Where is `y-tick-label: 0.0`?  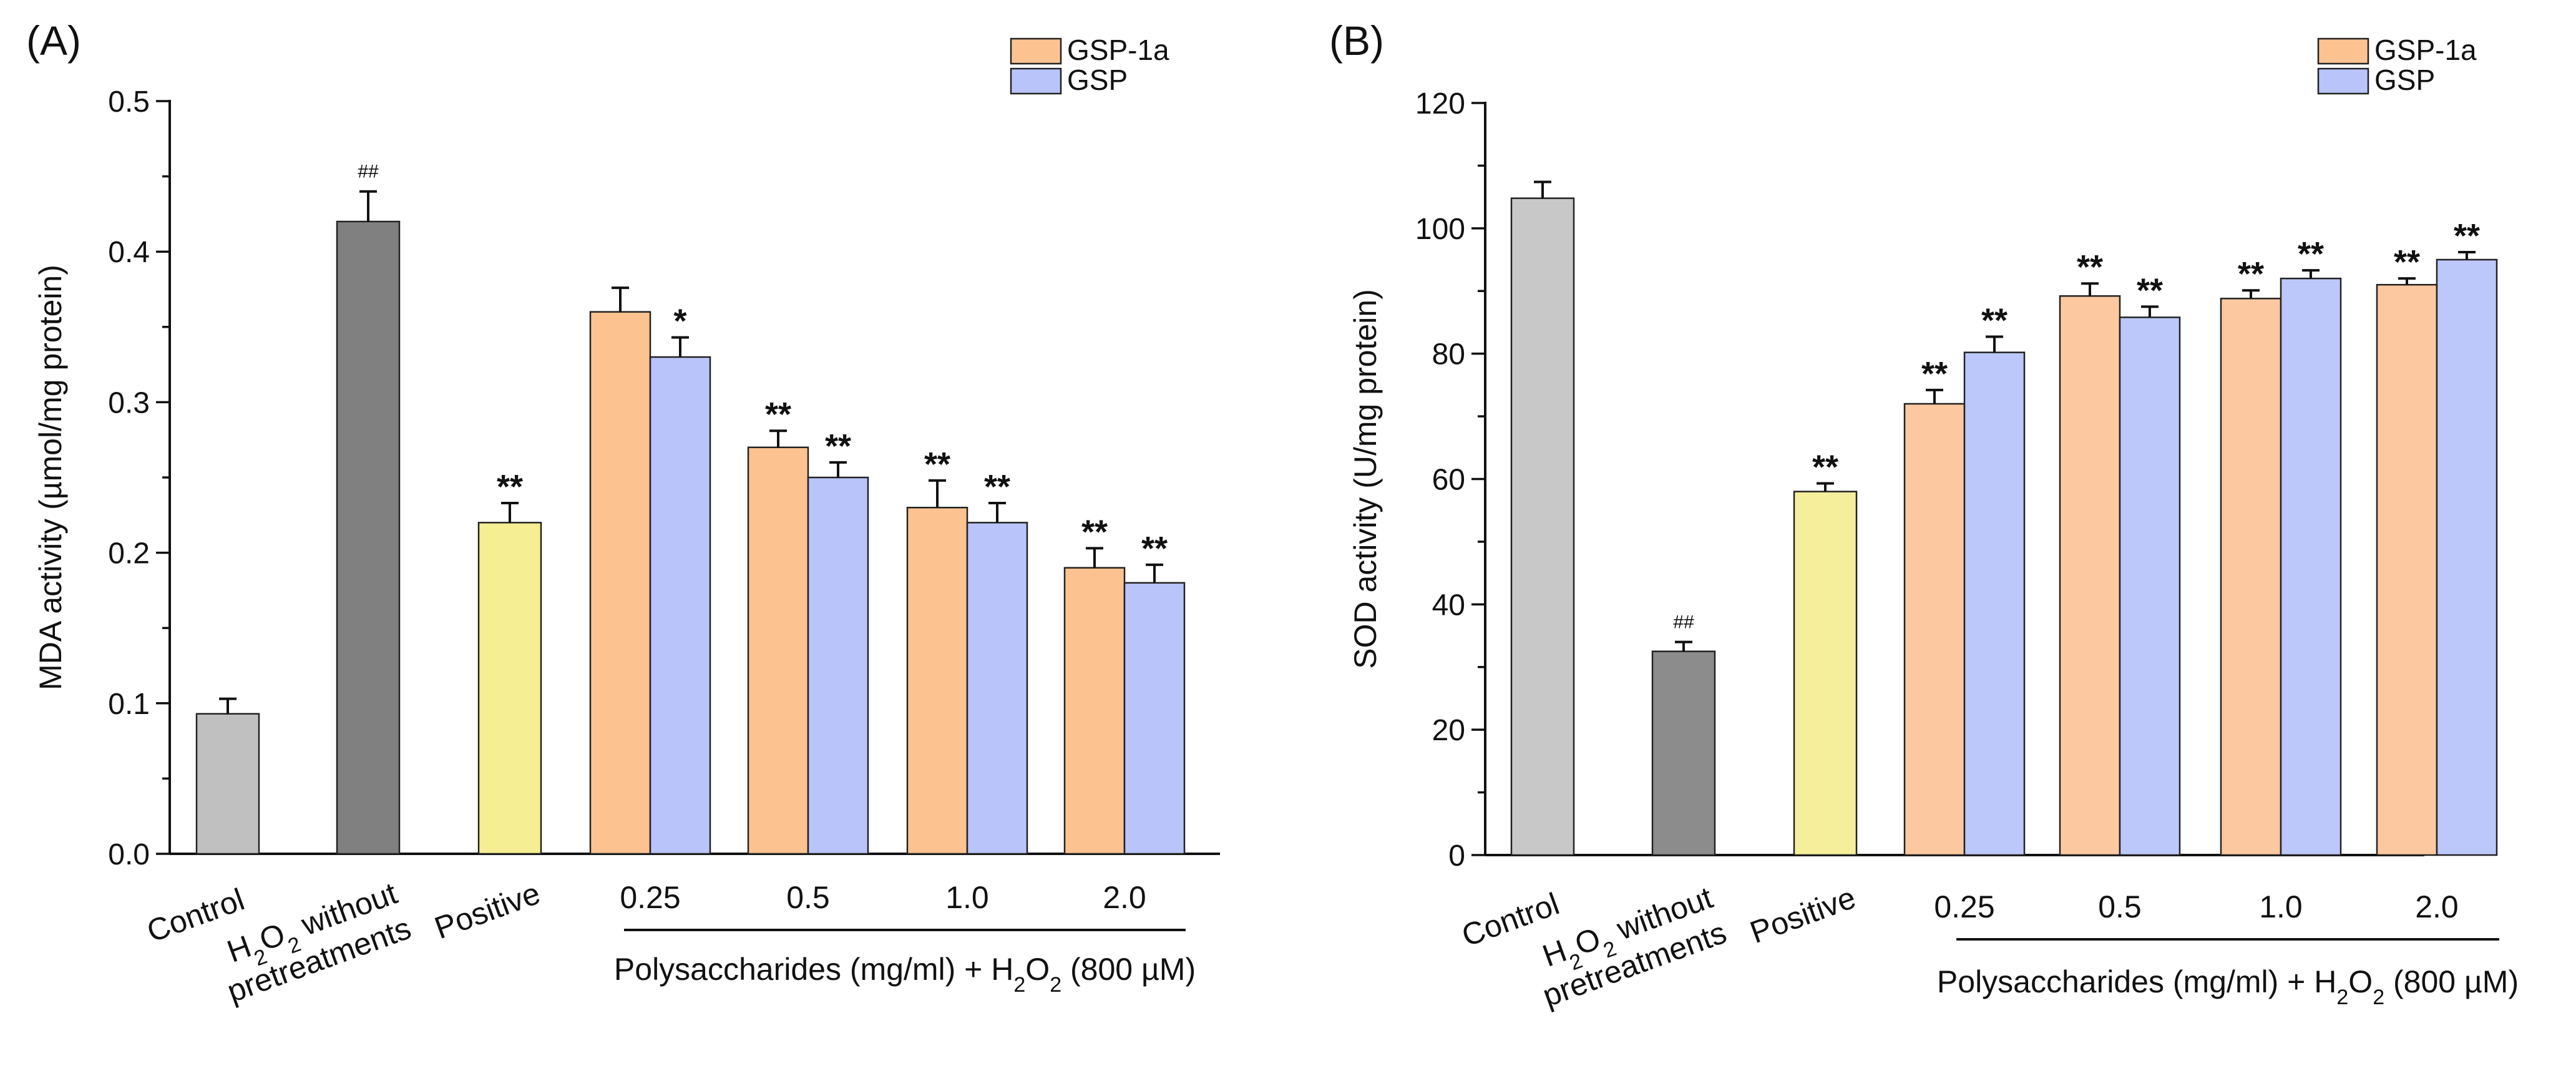
y-tick-label: 0.0 is located at coordinates (129, 854).